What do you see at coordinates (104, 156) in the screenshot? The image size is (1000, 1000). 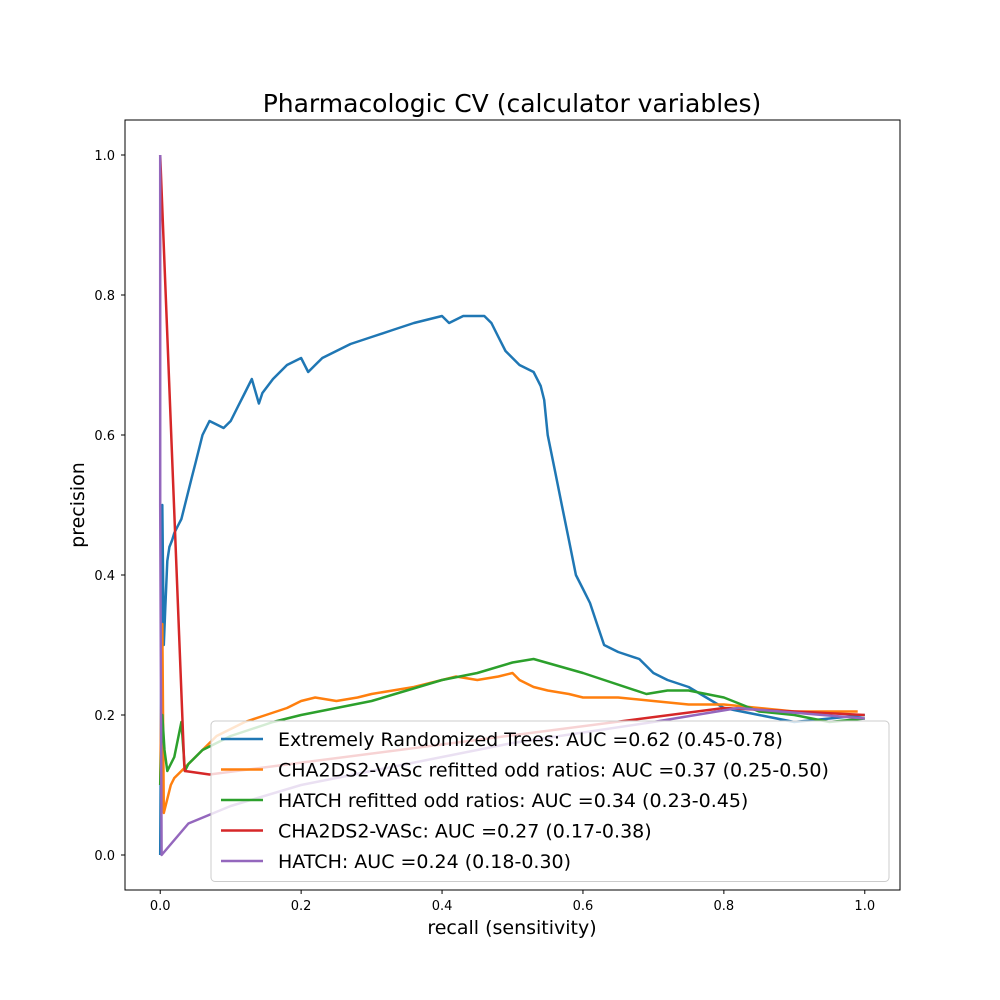 I see `y-tick-label: 1.0` at bounding box center [104, 156].